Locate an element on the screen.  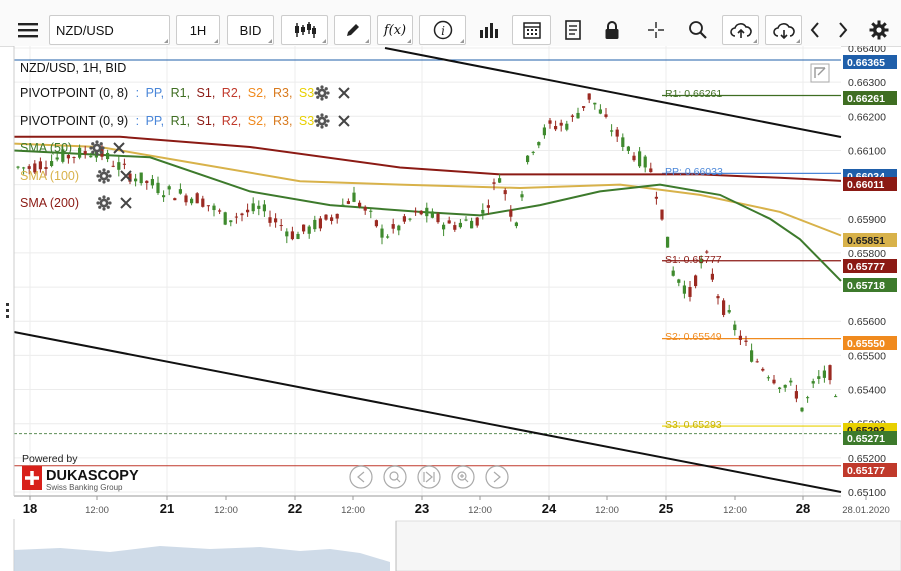
download-button is located at coordinates (783, 30).